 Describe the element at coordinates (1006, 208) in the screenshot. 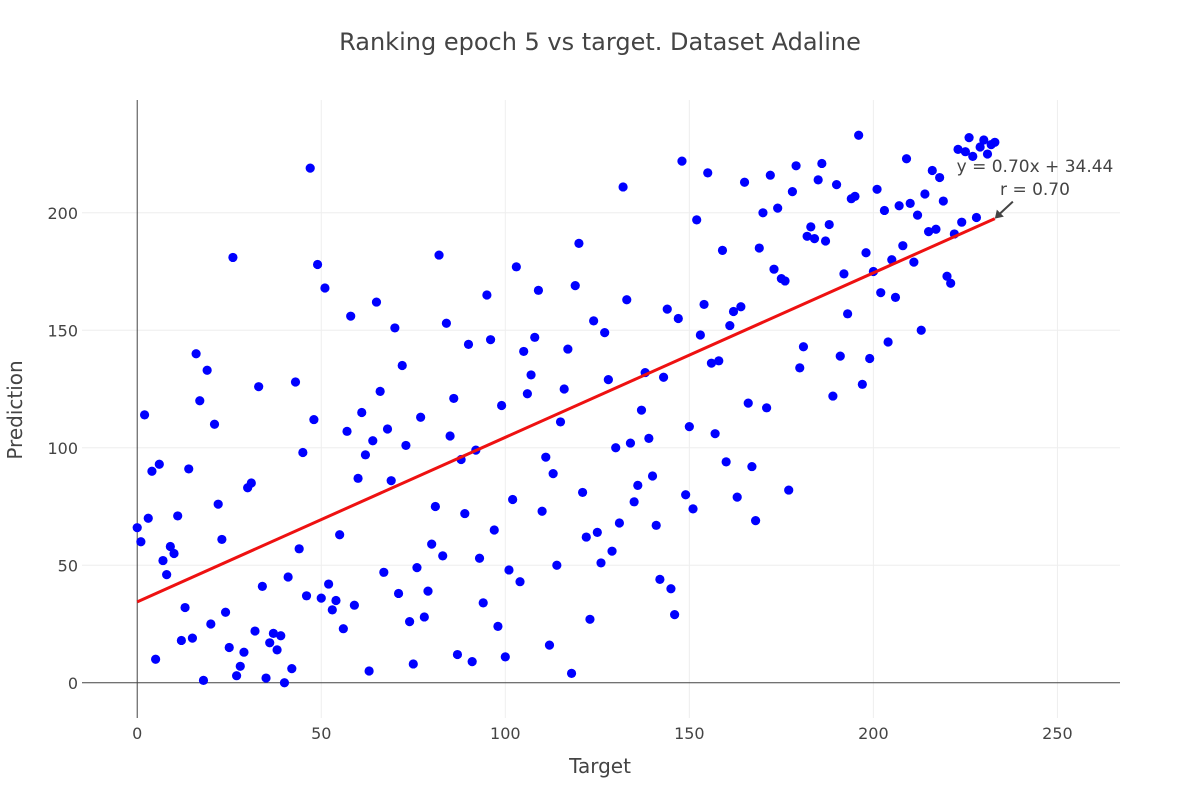

I see `annotation-arrow` at that location.